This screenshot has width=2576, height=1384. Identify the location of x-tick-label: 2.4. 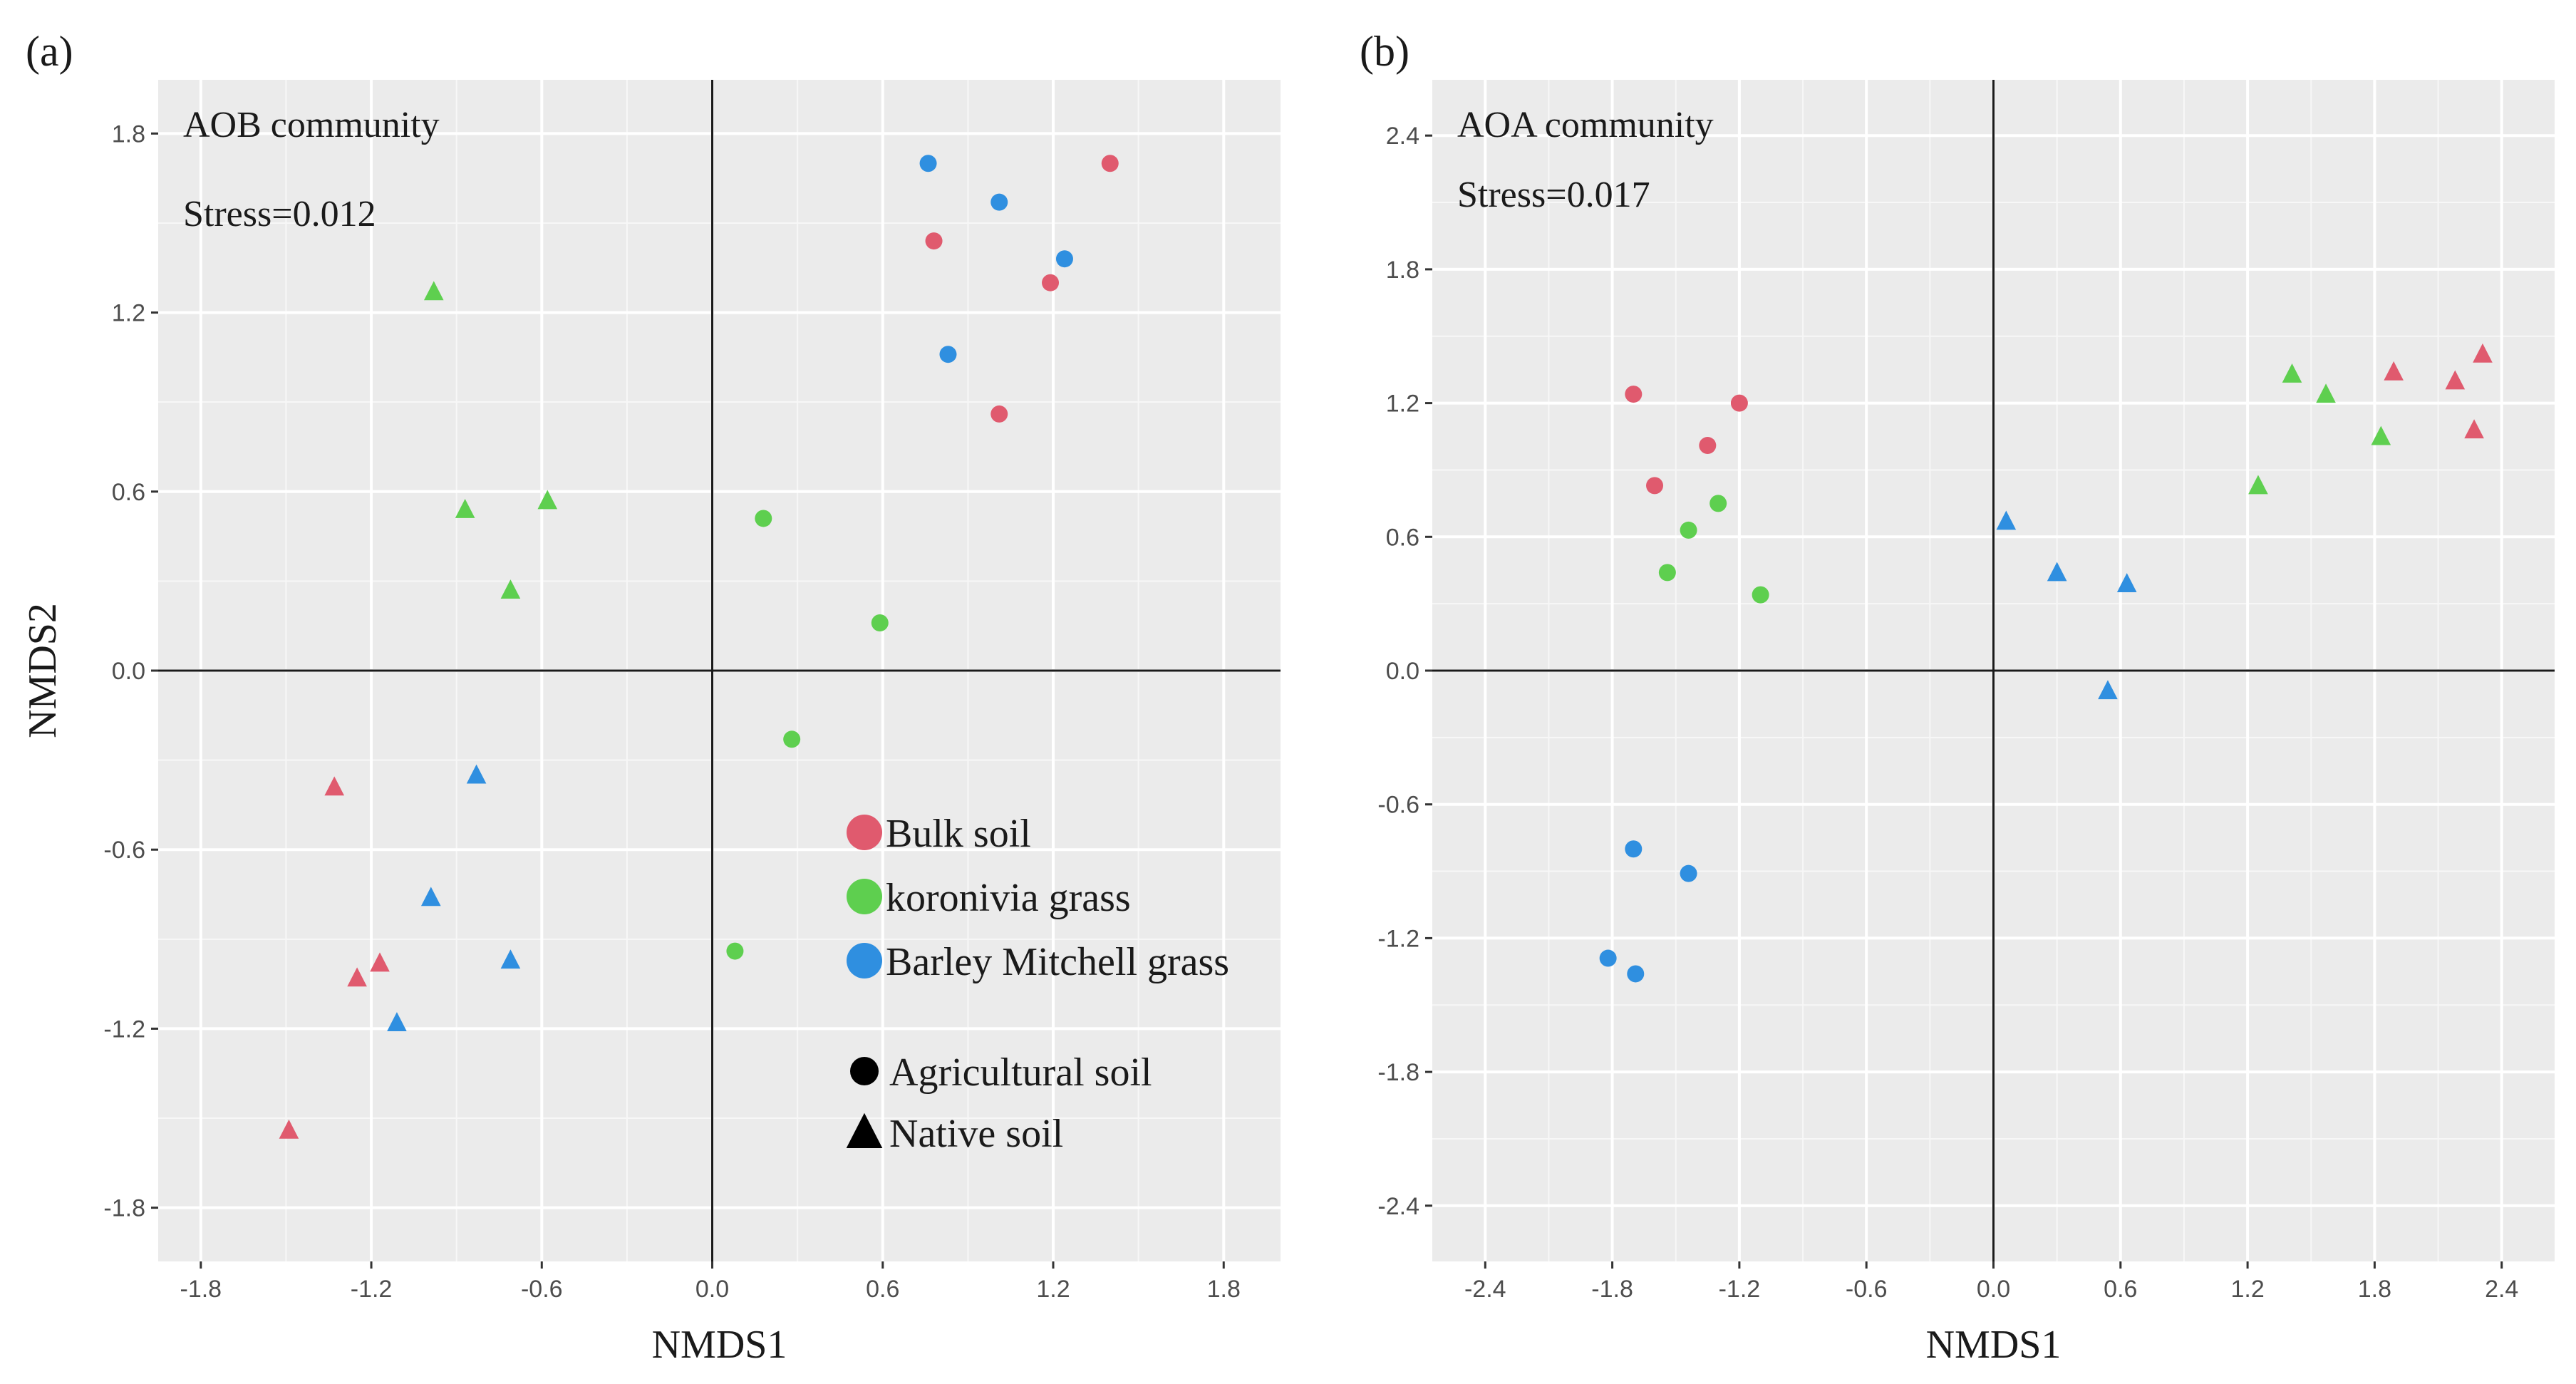
(2502, 1289).